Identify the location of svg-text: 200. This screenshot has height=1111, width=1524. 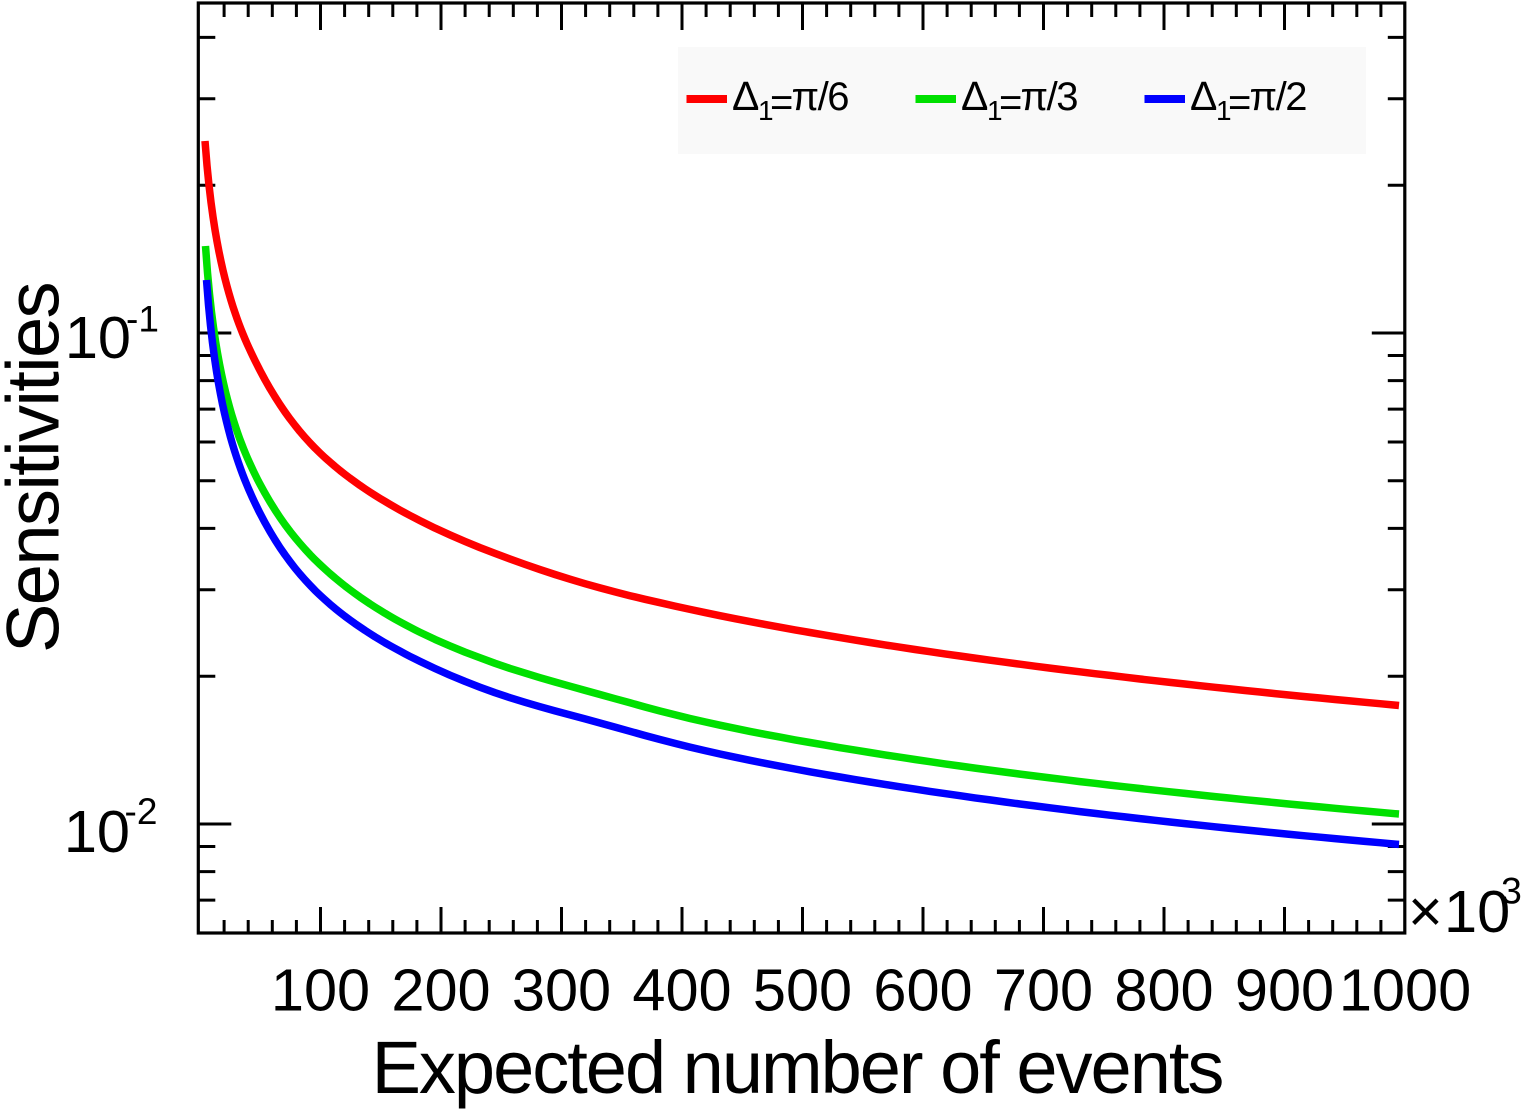
(440, 990).